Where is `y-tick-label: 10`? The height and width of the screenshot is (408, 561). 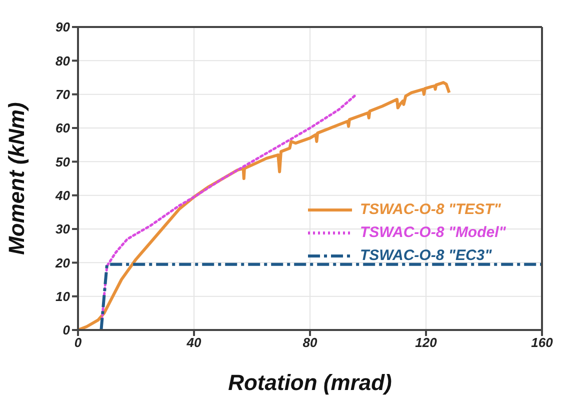 y-tick-label: 10 is located at coordinates (63, 296).